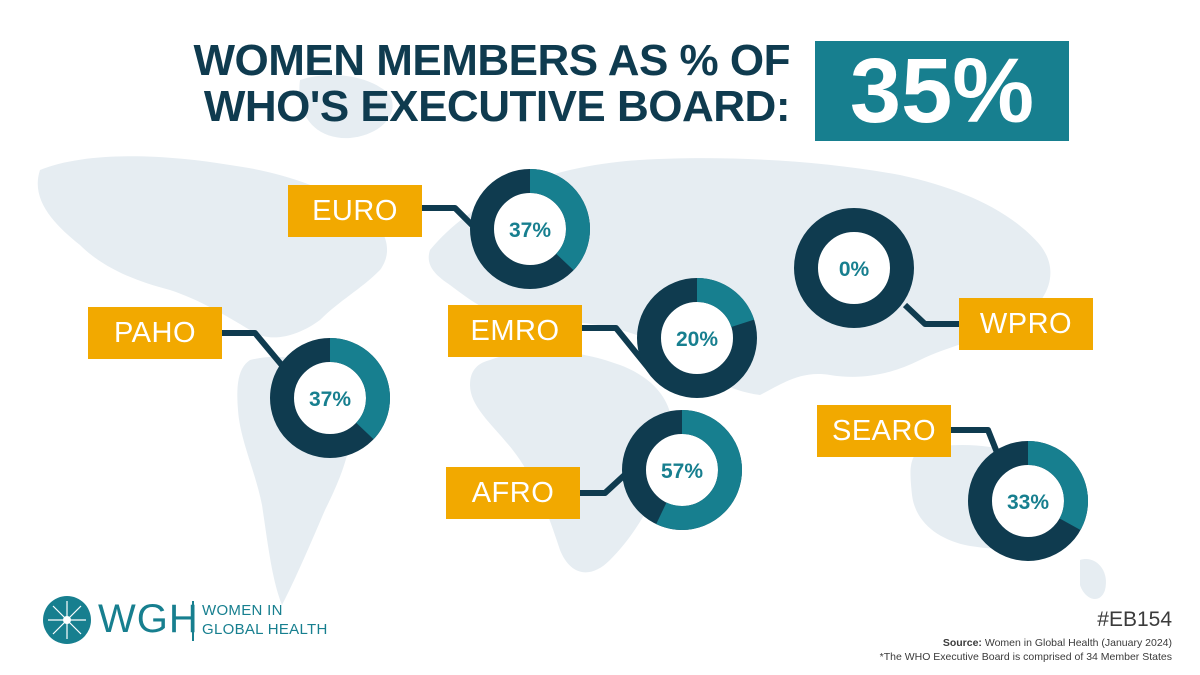 The height and width of the screenshot is (675, 1200). Describe the element at coordinates (355, 211) in the screenshot. I see `region-label-euro: EURO` at that location.